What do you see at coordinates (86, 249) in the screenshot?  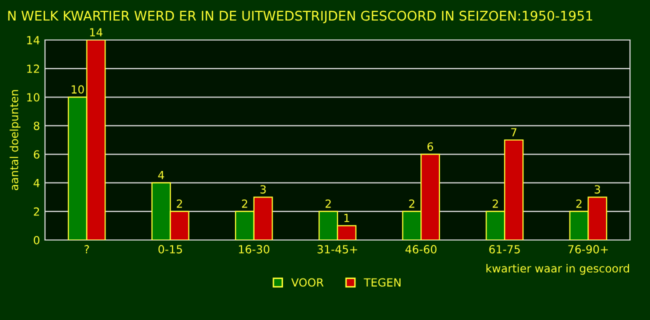 I see `x-tick-label: ?` at bounding box center [86, 249].